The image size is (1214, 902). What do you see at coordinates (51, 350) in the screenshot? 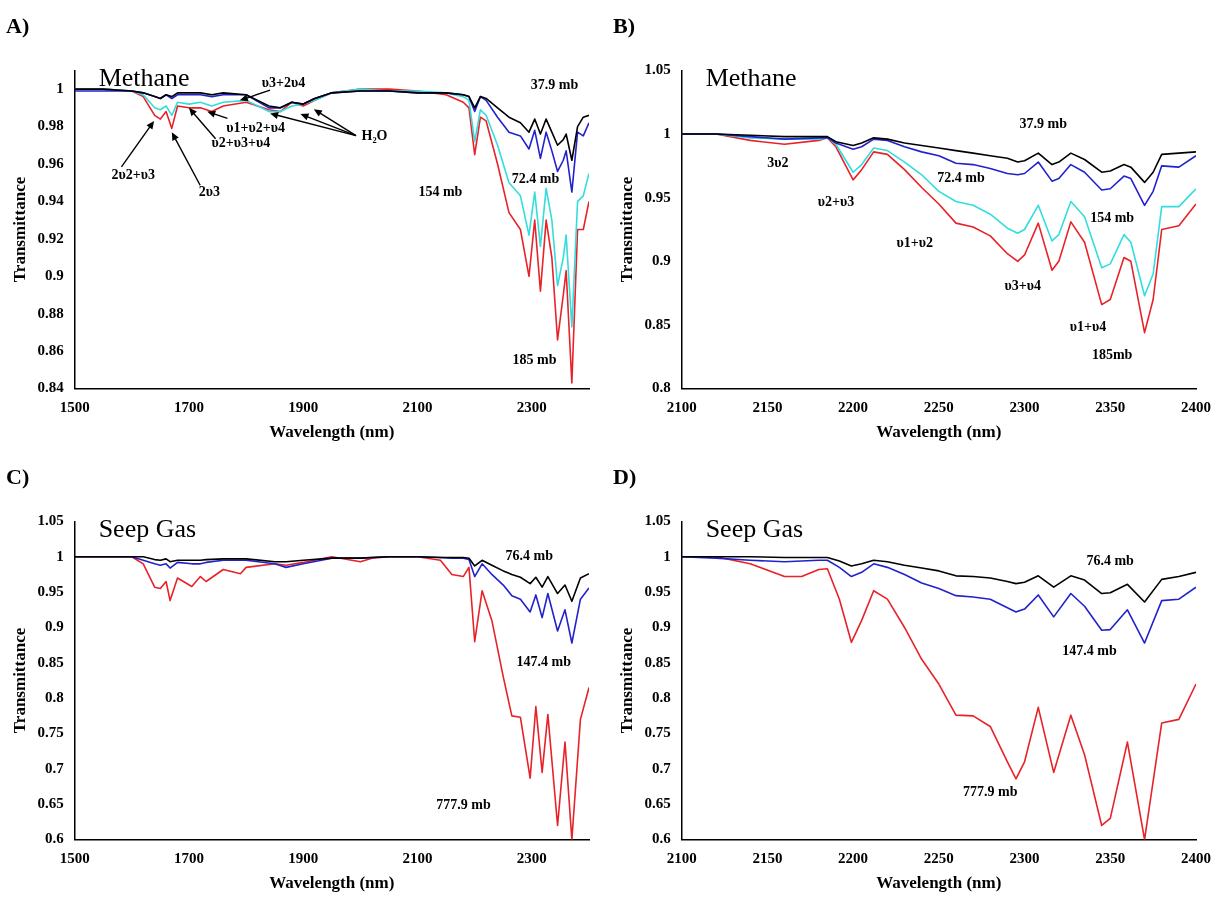
I see `y-tick-label: 0.86` at bounding box center [51, 350].